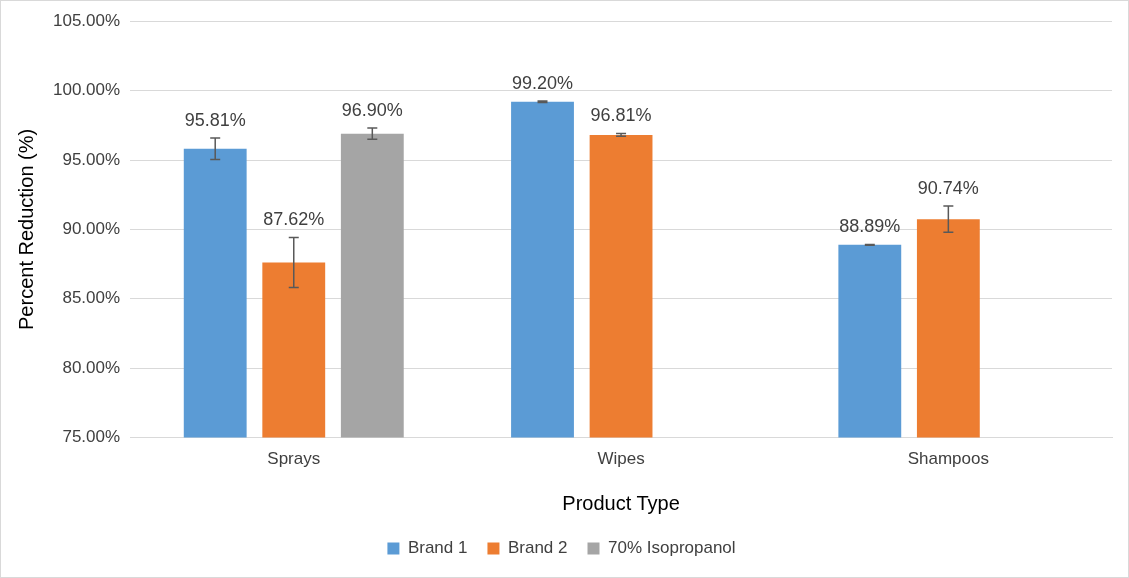 This screenshot has width=1129, height=578. Describe the element at coordinates (437, 548) in the screenshot. I see `legend-label: Brand 1` at that location.